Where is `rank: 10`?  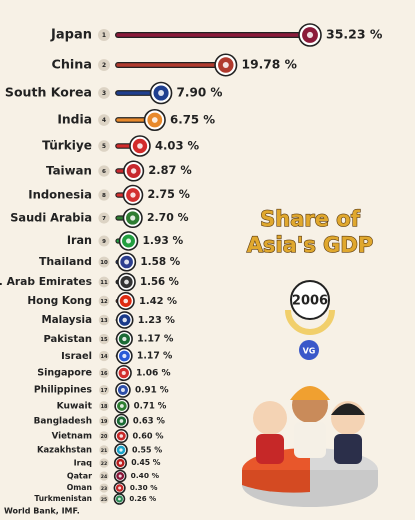
rank: 10 is located at coordinates (104, 263).